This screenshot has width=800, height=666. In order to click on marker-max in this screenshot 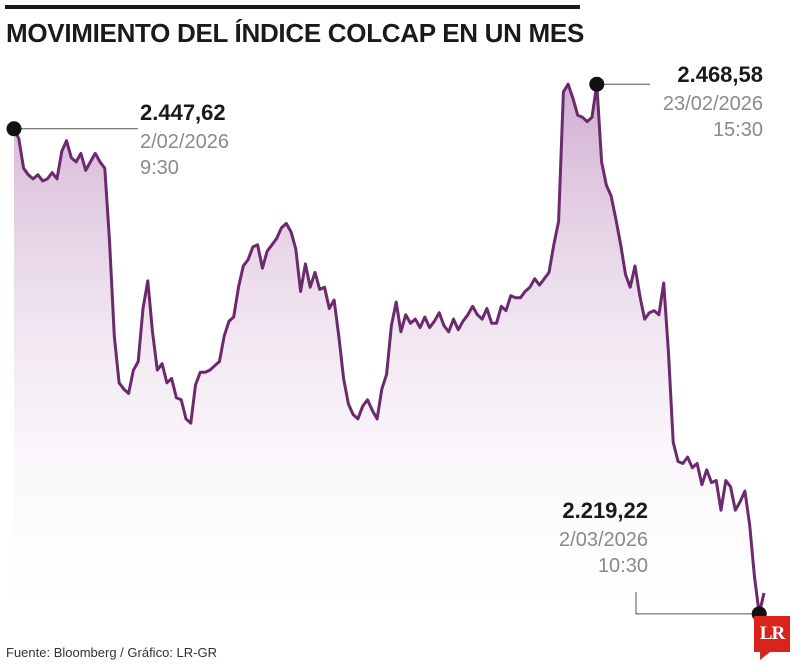, I will do `click(597, 84)`.